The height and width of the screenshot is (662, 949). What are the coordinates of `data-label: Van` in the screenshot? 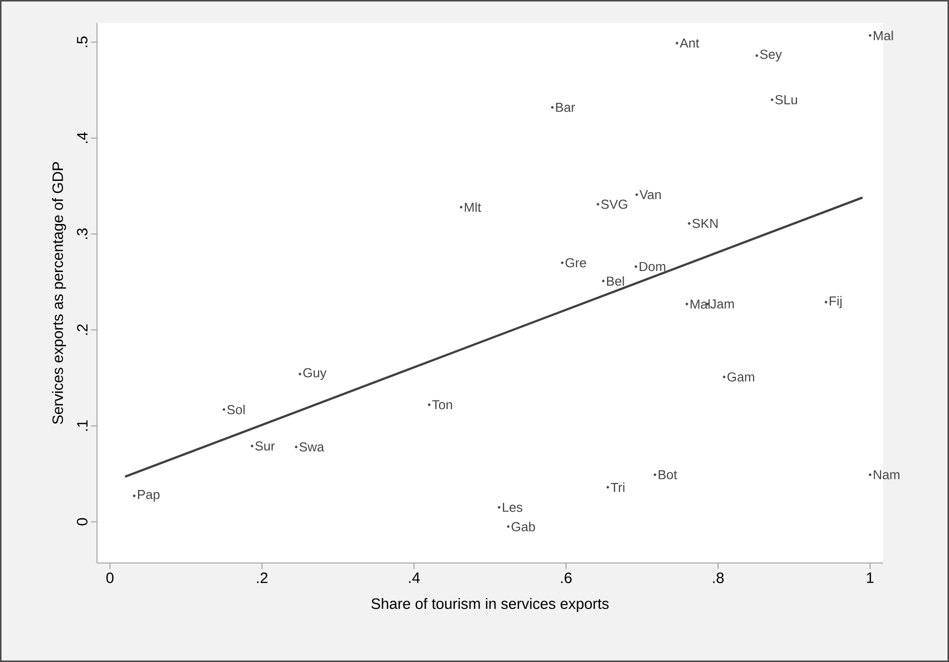 It's located at (650, 195).